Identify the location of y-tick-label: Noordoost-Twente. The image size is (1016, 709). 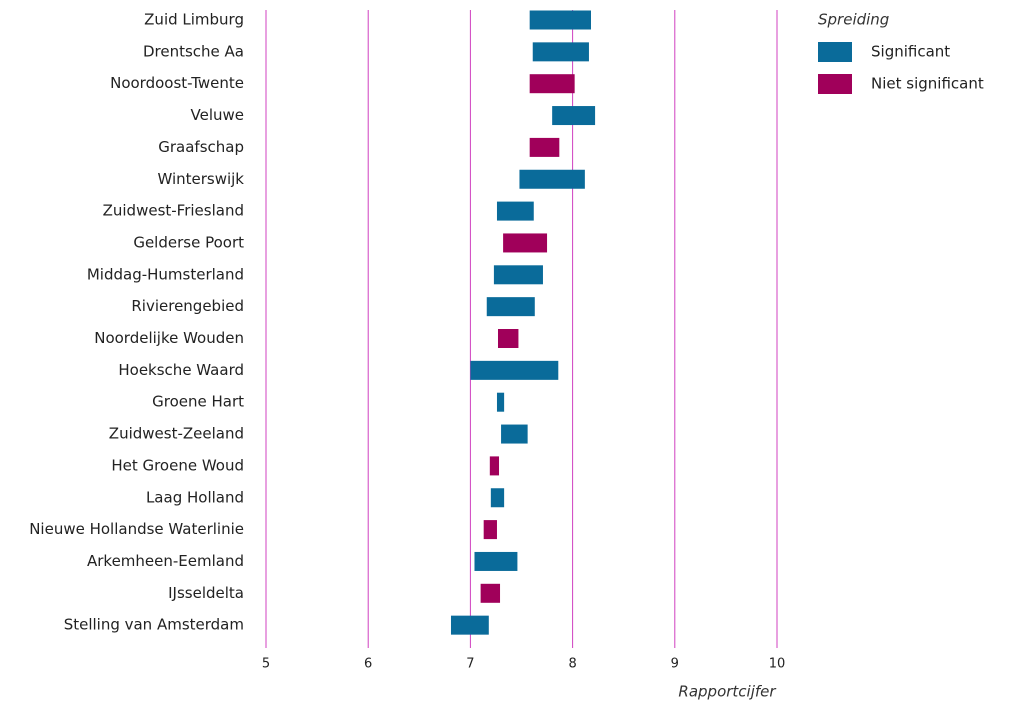
(177, 83).